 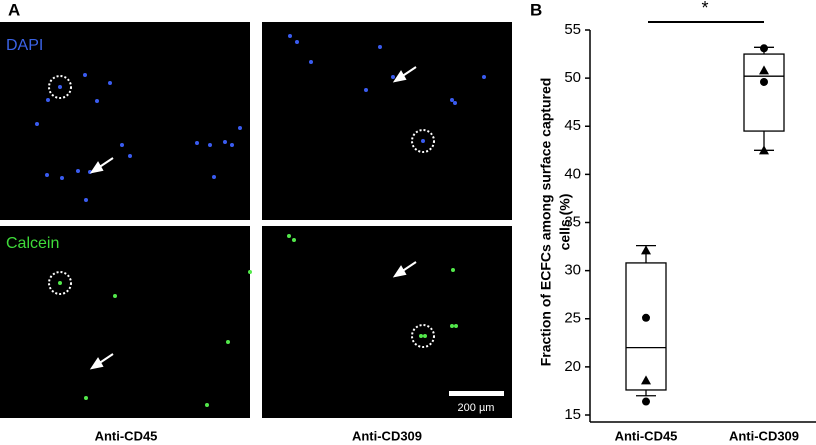 What do you see at coordinates (572, 270) in the screenshot?
I see `y-tick-label: 30` at bounding box center [572, 270].